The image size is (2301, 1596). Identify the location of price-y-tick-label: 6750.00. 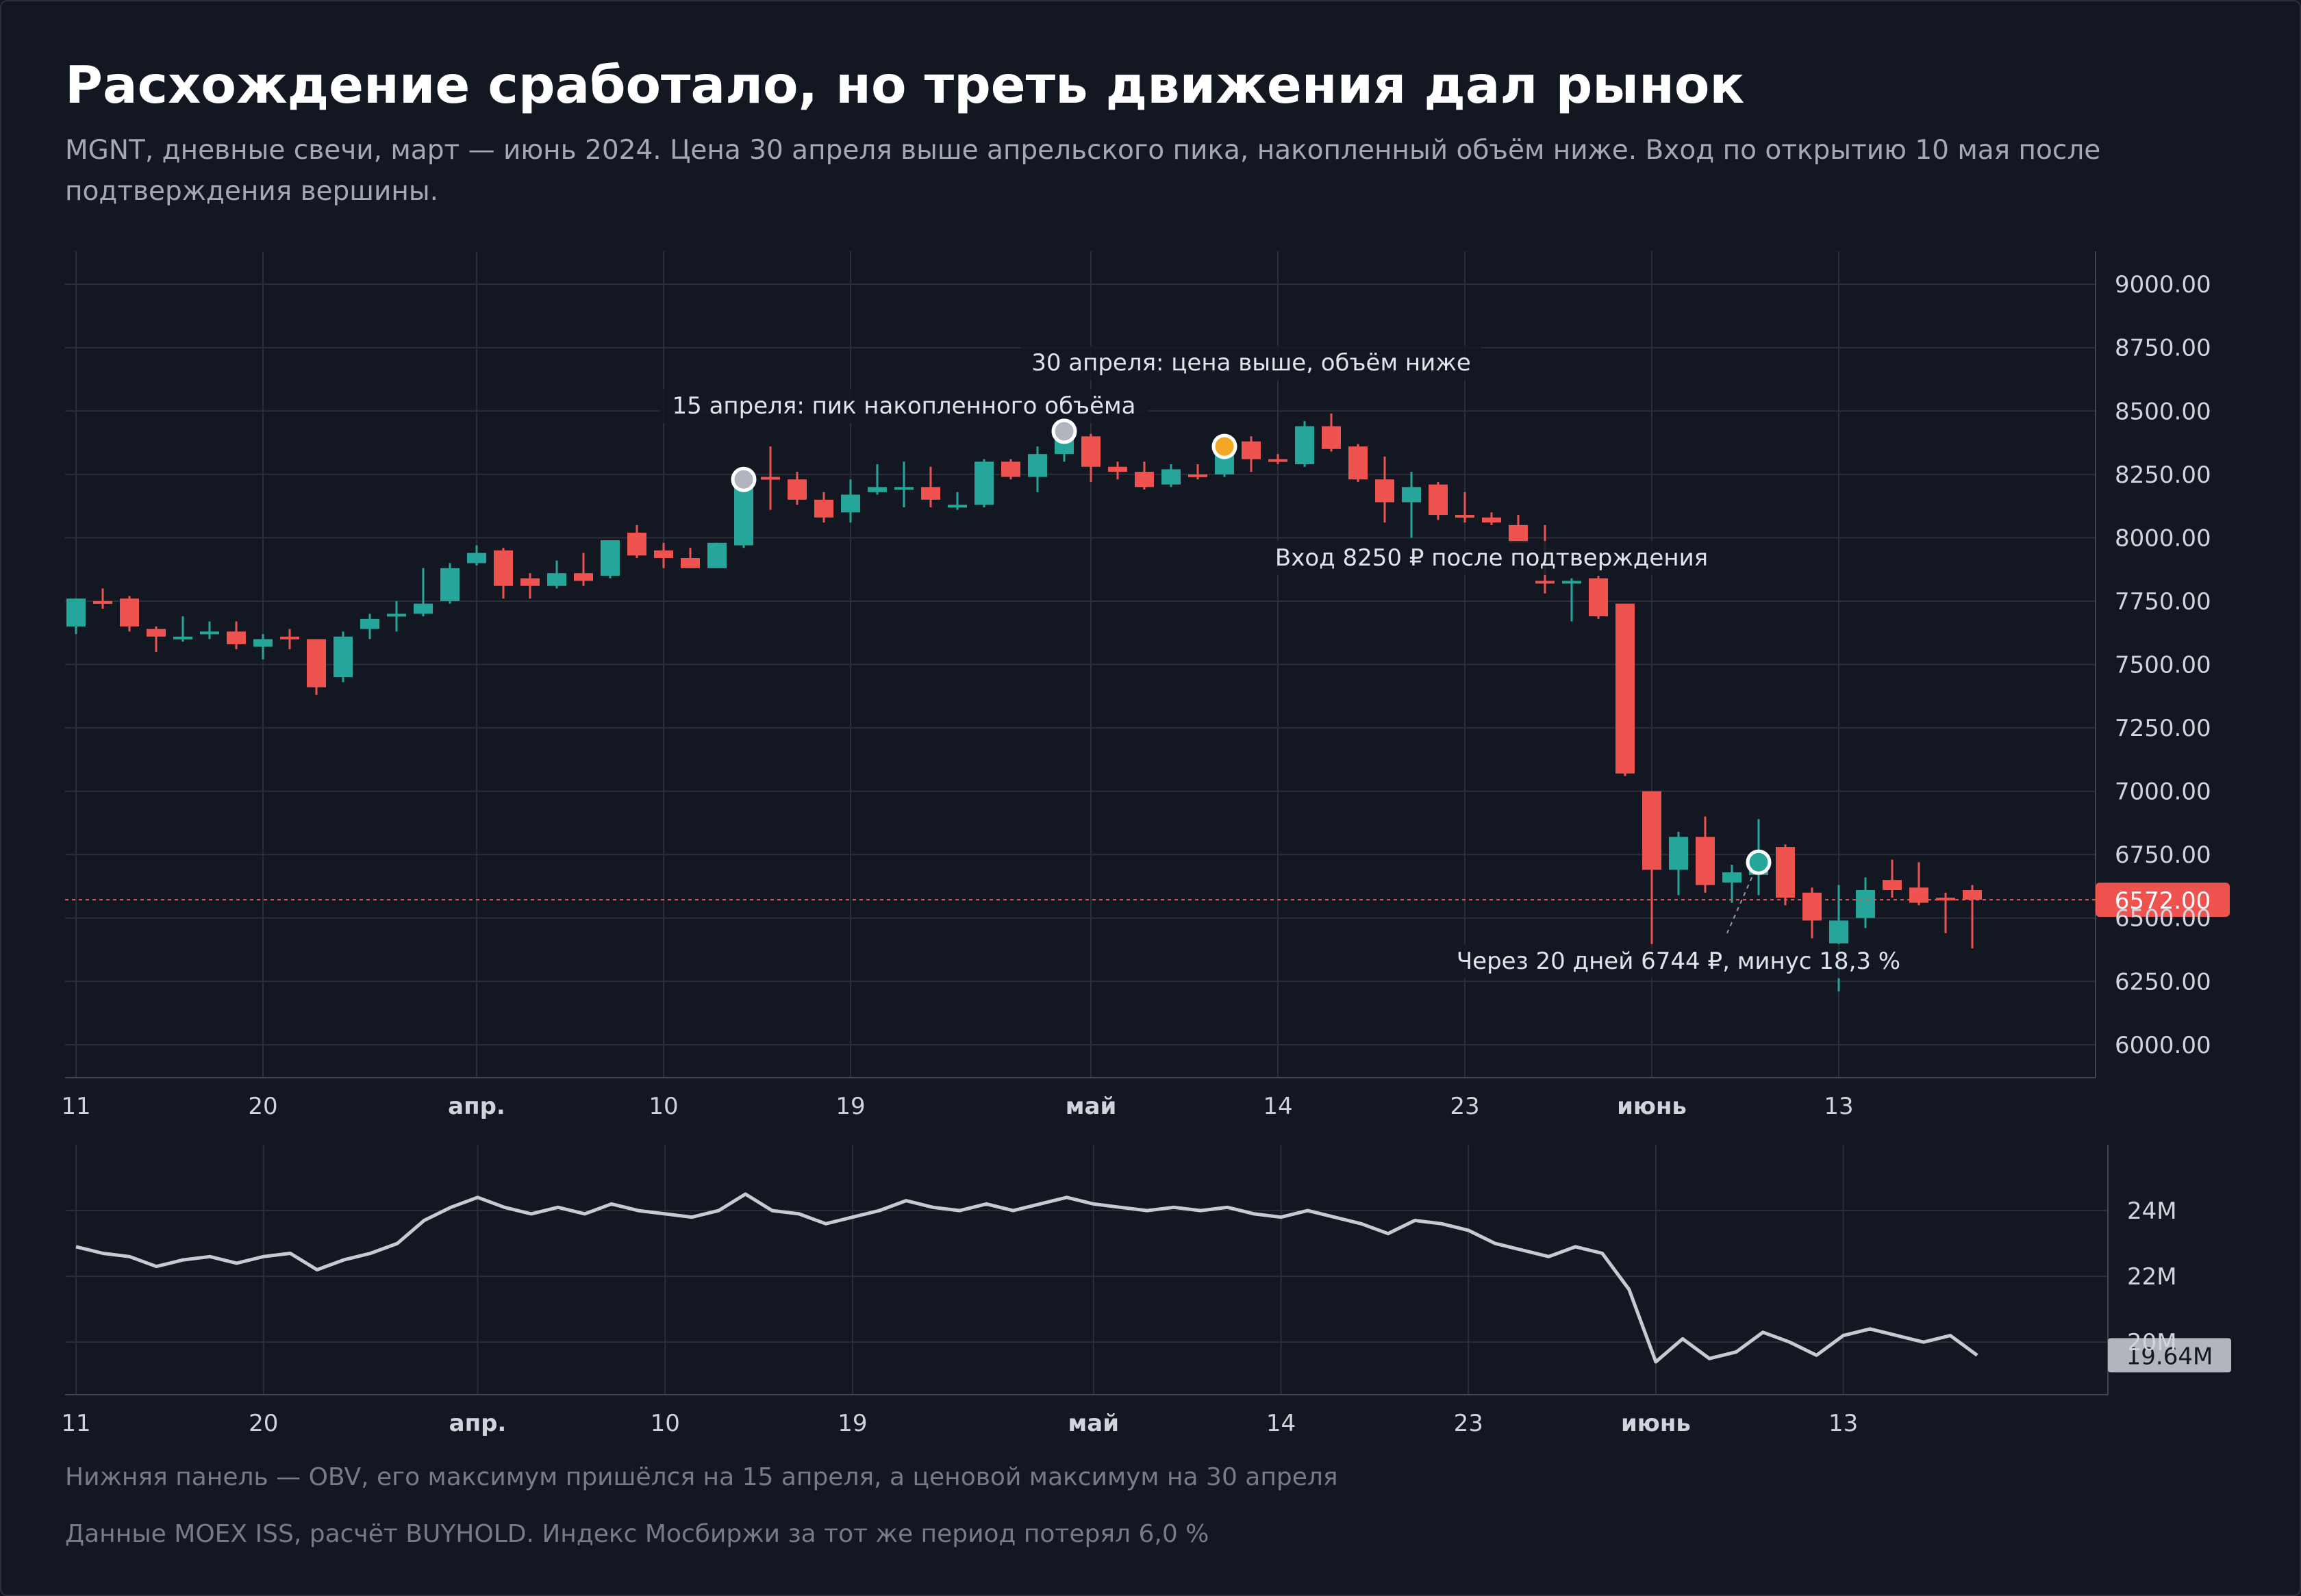
(2163, 855).